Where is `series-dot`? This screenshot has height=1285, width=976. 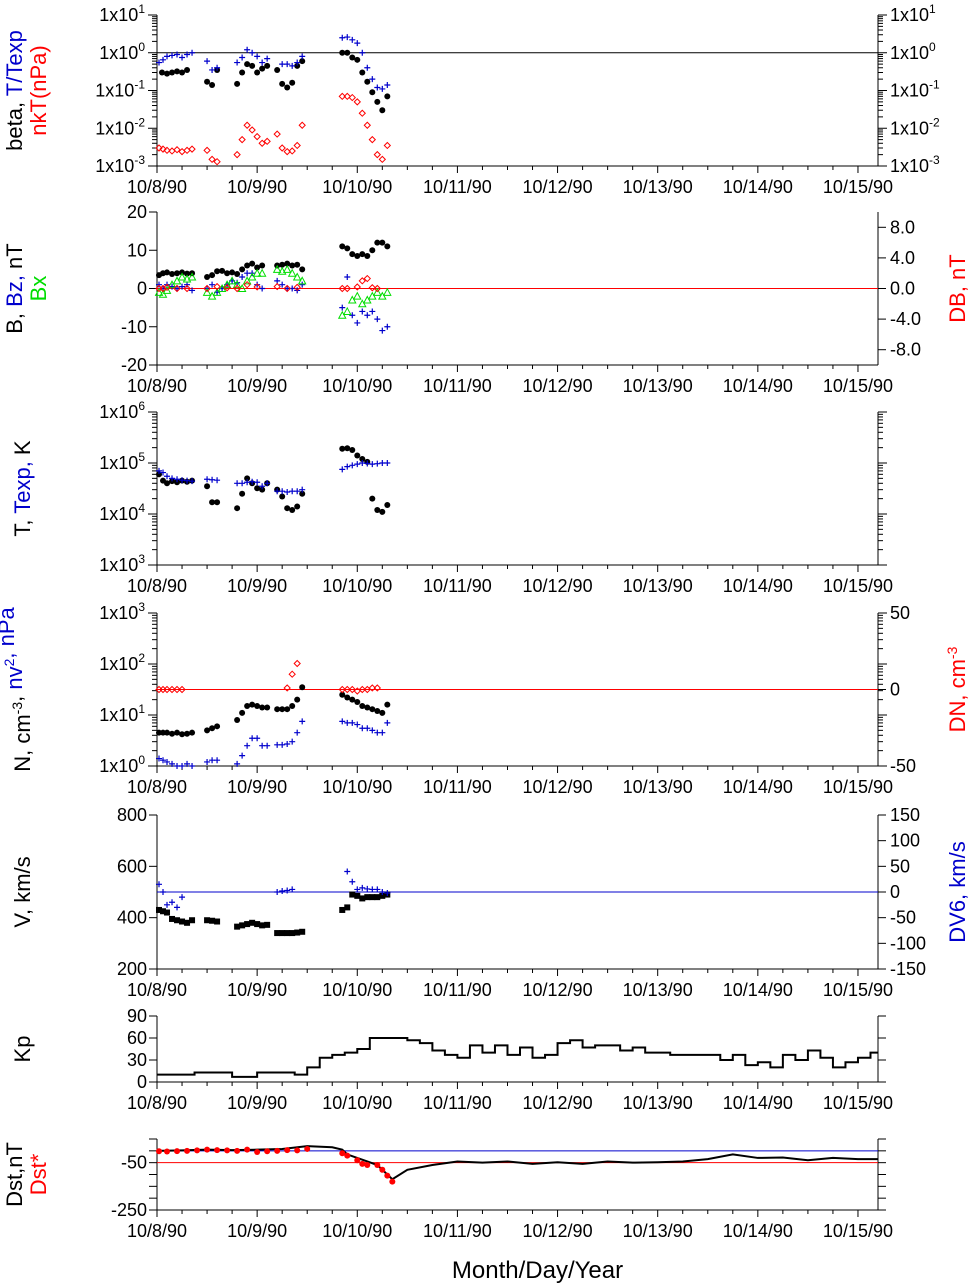 series-dot is located at coordinates (273, 480).